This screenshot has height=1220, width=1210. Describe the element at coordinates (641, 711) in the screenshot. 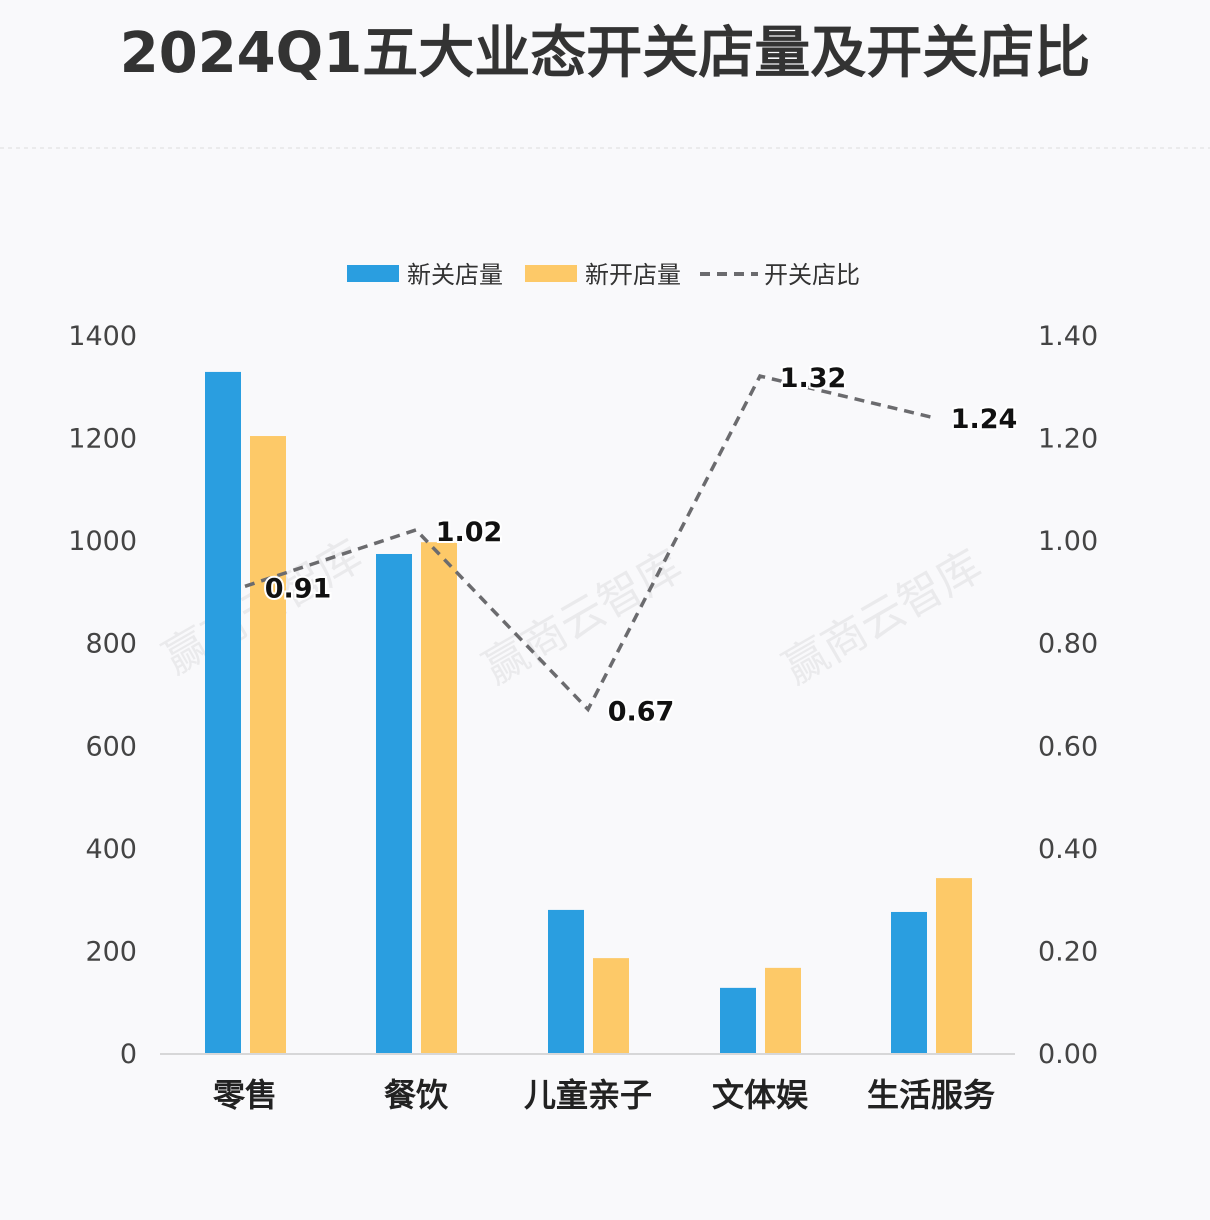

I see `ratio-data-label: 0.67` at that location.